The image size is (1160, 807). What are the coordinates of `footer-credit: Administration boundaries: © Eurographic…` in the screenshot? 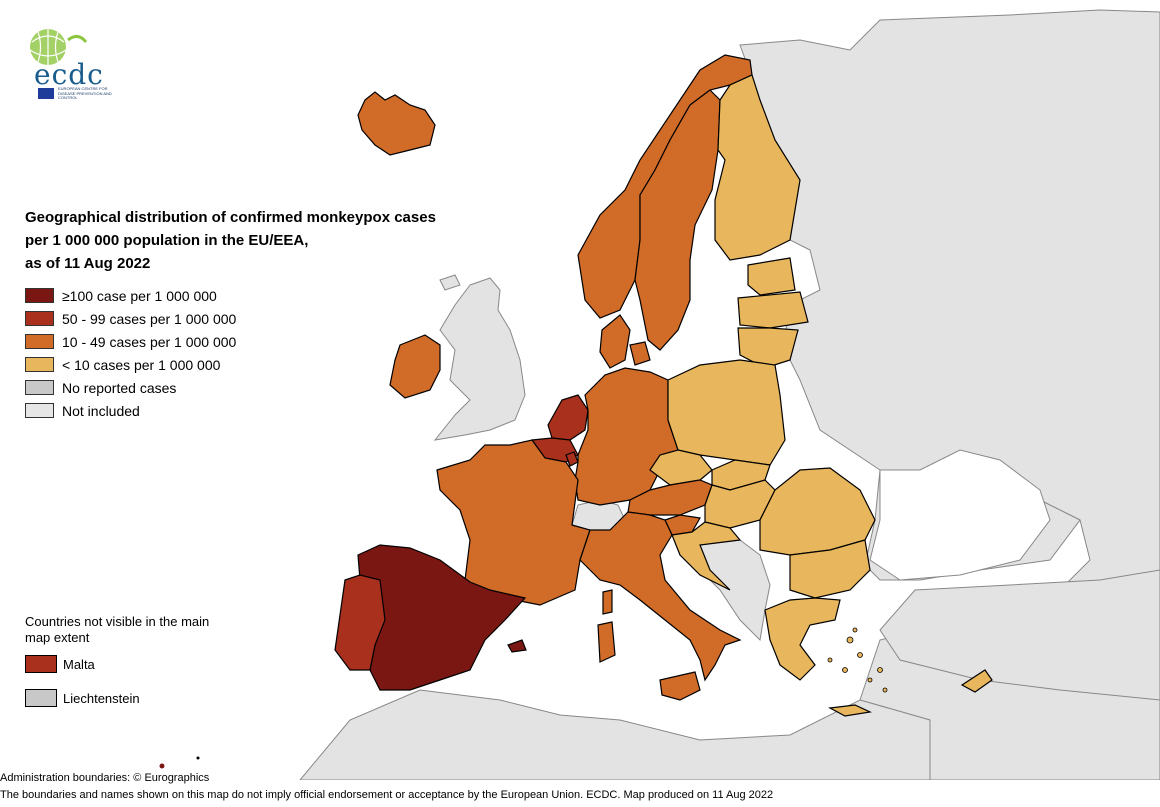 It's located at (105, 778).